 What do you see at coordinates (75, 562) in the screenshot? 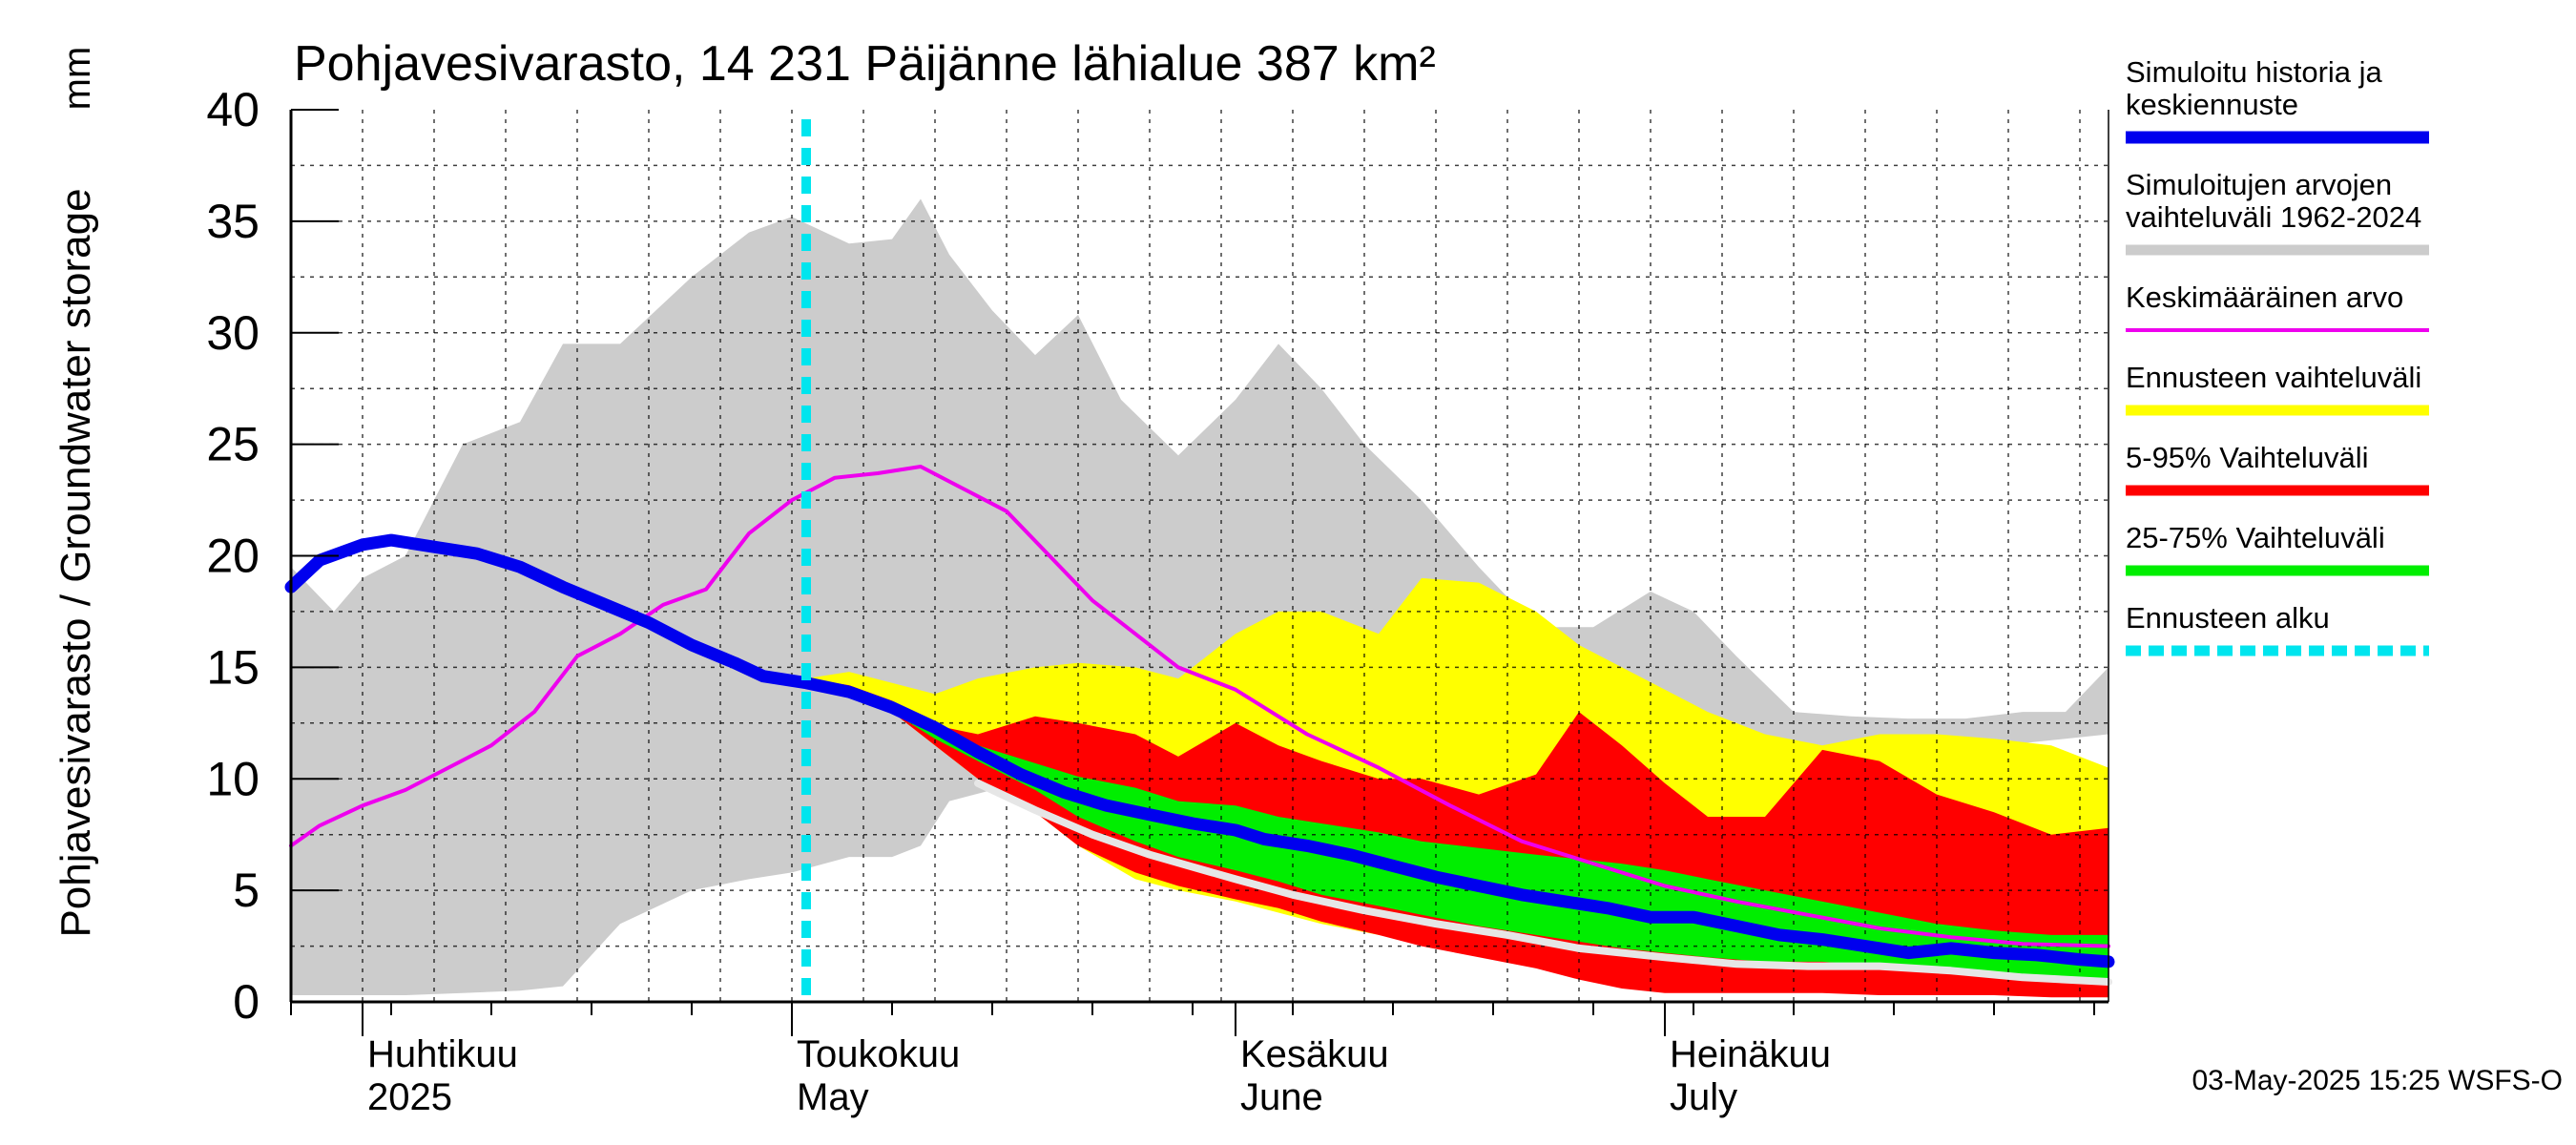
I see `y-axis-label: Pohjavesivarasto / Groundwater storage` at bounding box center [75, 562].